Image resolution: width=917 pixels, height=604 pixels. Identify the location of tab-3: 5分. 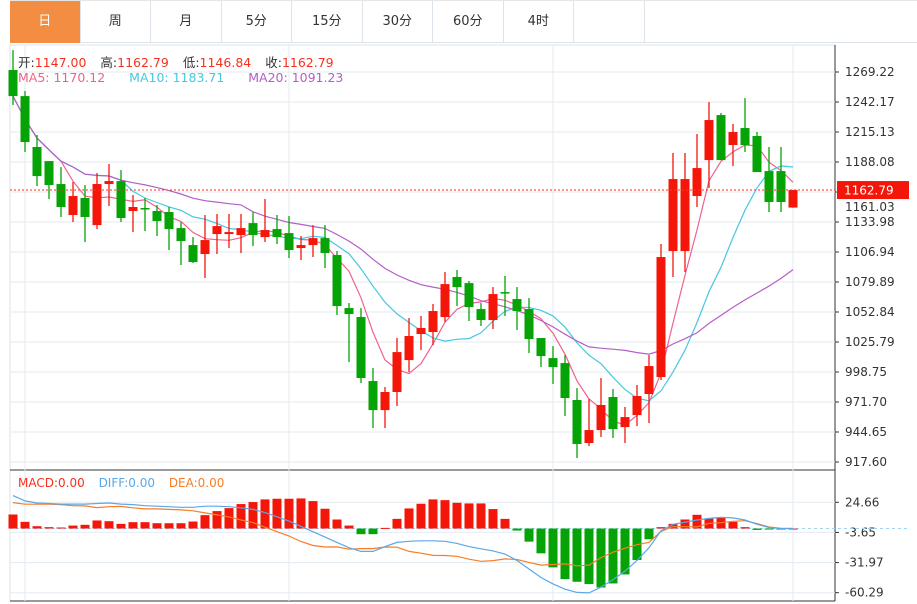
(257, 22).